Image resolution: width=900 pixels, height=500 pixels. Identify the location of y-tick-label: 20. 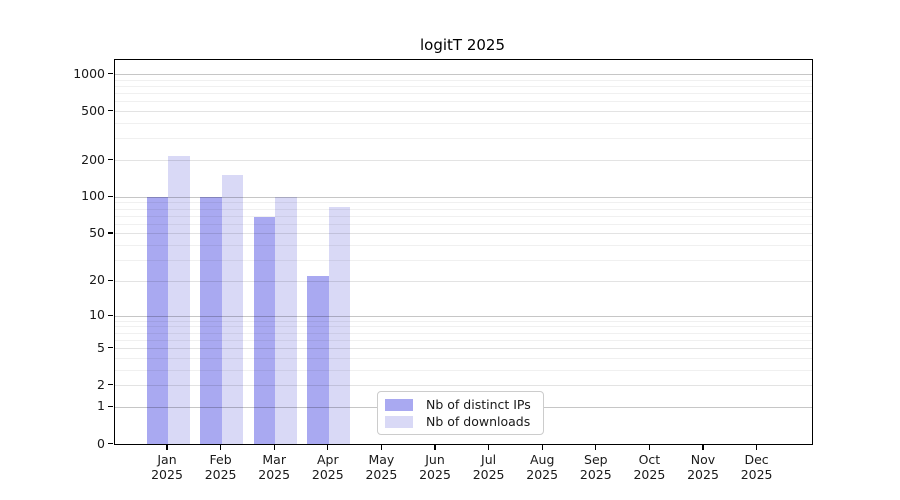
(97, 280).